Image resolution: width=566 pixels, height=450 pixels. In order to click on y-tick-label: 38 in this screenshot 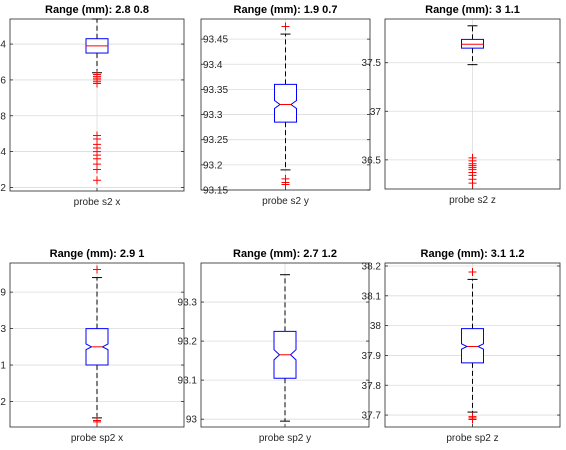, I will do `click(376, 326)`.